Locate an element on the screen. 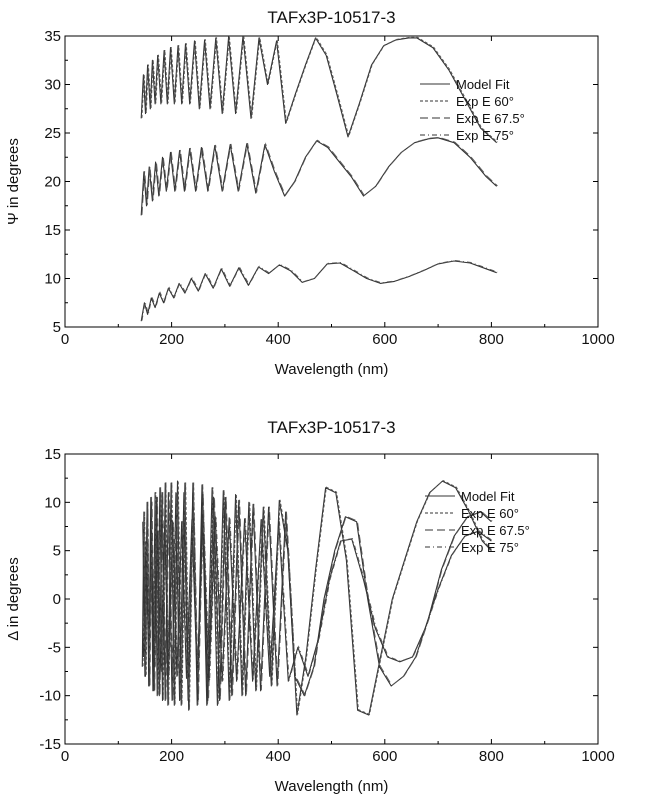 The height and width of the screenshot is (803, 646). y-tick-label: 20 is located at coordinates (52, 182).